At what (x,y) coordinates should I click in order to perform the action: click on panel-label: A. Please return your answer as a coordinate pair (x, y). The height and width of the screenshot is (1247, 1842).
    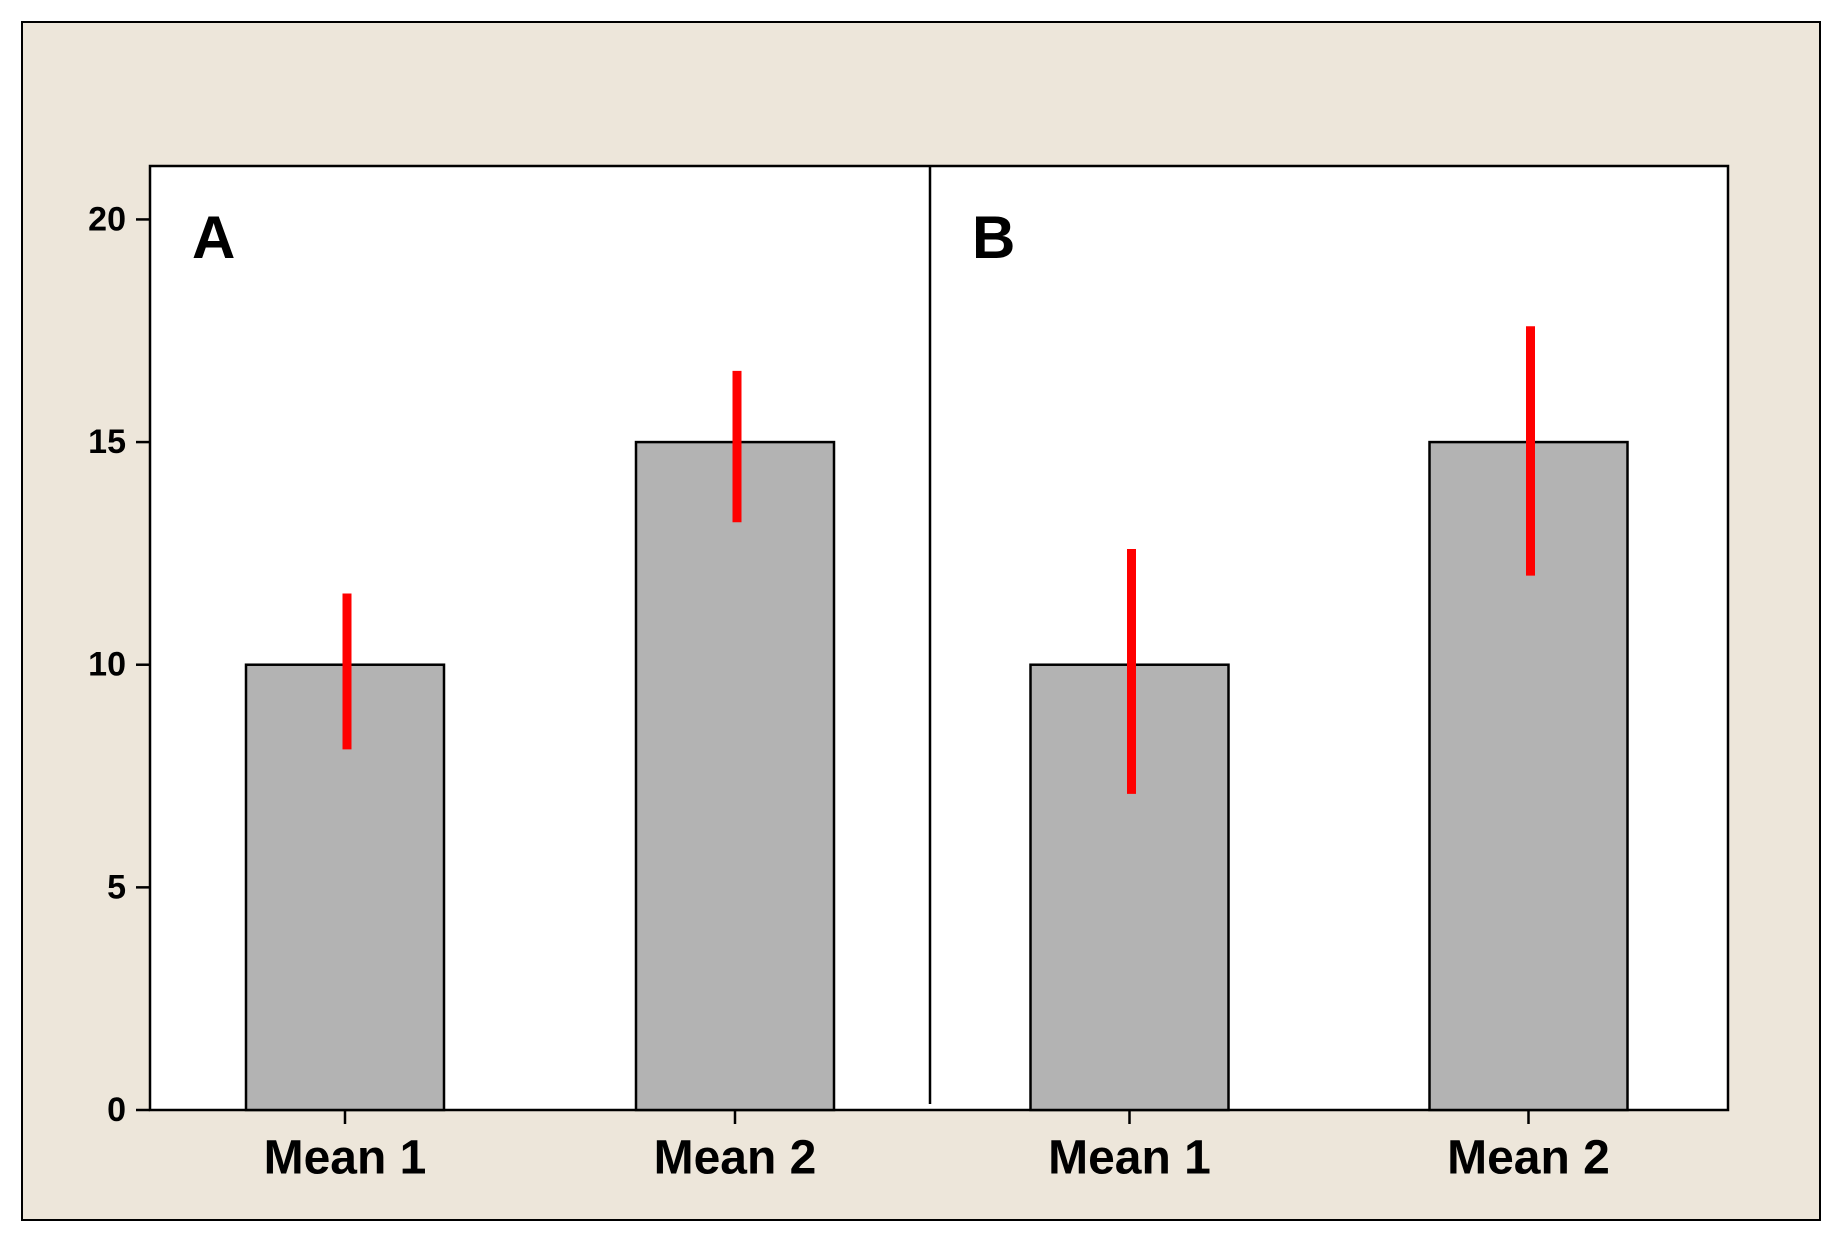
    Looking at the image, I should click on (213, 237).